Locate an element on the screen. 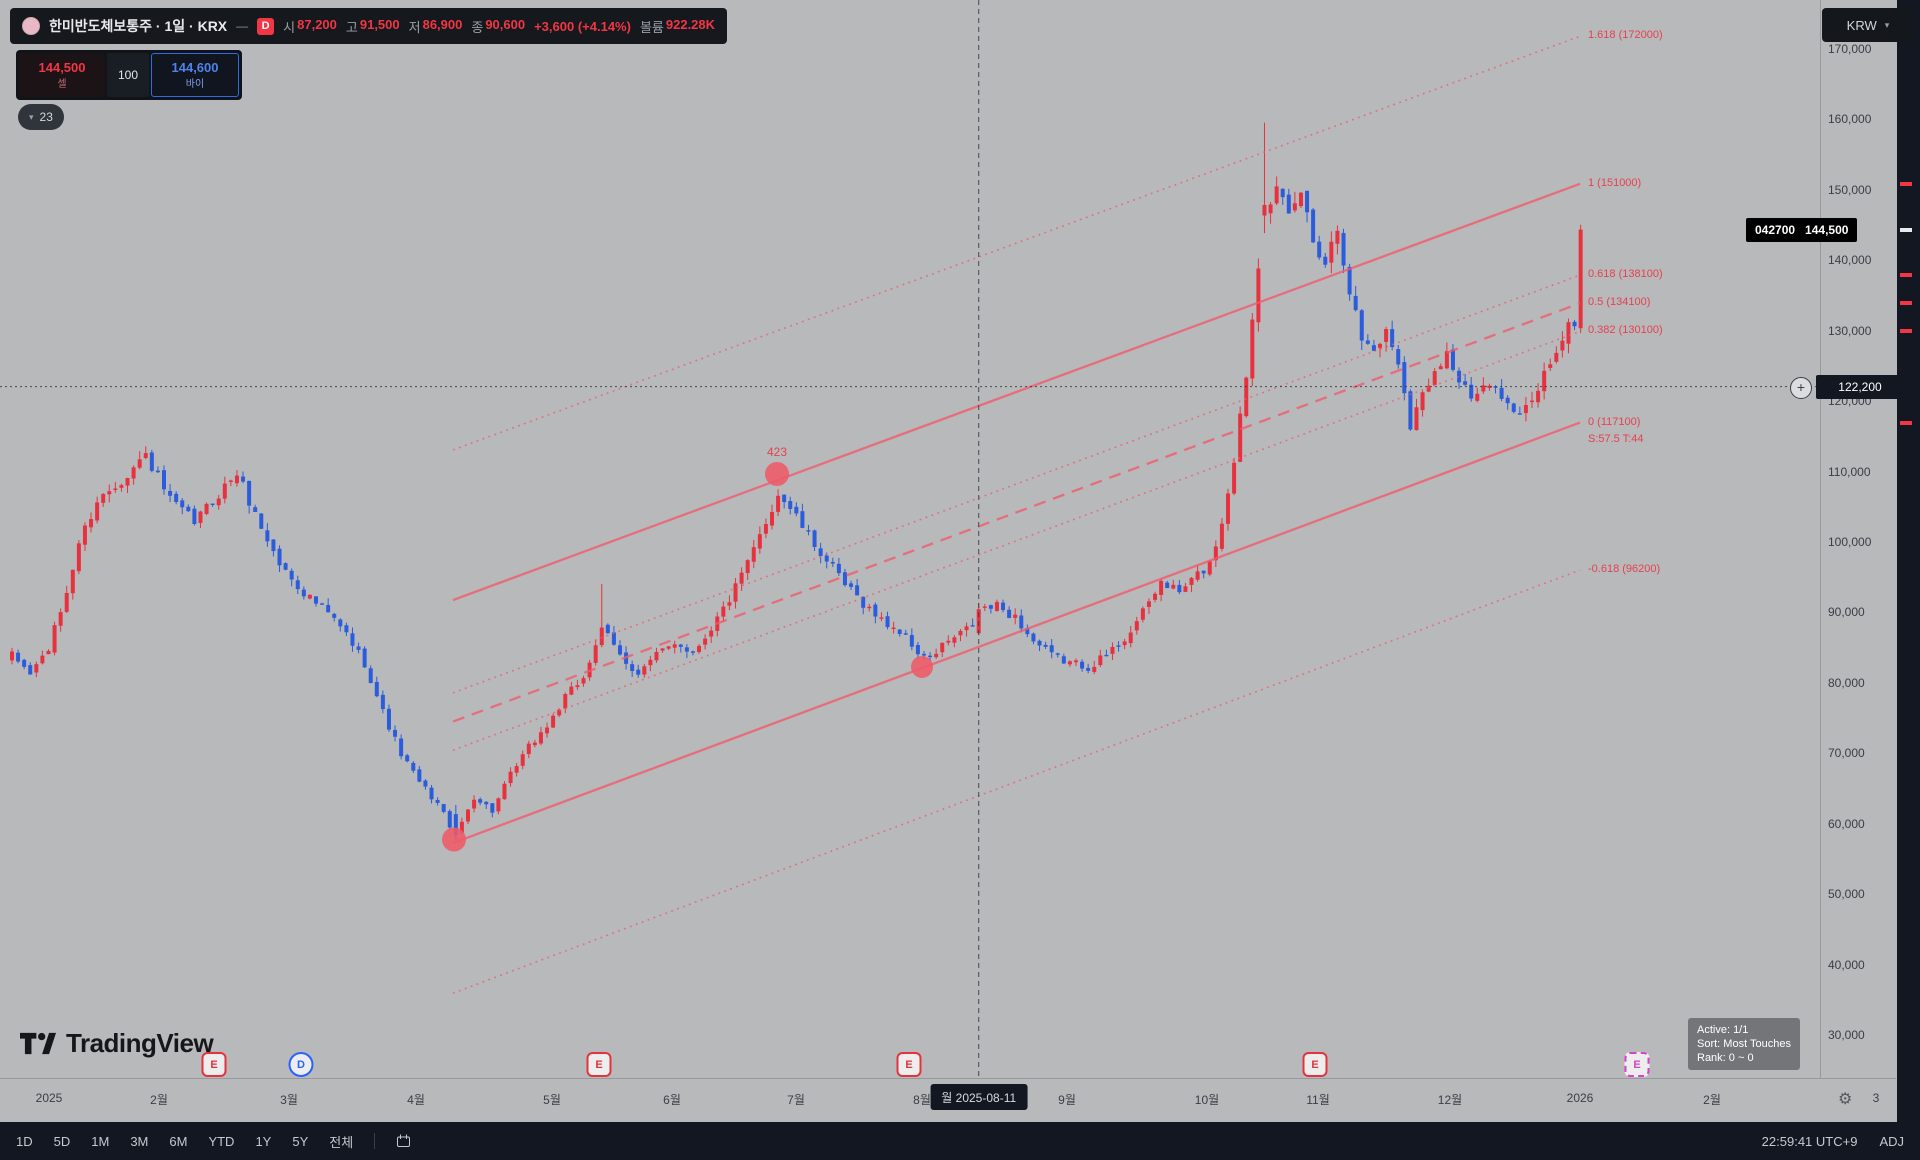 This screenshot has height=1160, width=1920. interval-badge: D is located at coordinates (266, 26).